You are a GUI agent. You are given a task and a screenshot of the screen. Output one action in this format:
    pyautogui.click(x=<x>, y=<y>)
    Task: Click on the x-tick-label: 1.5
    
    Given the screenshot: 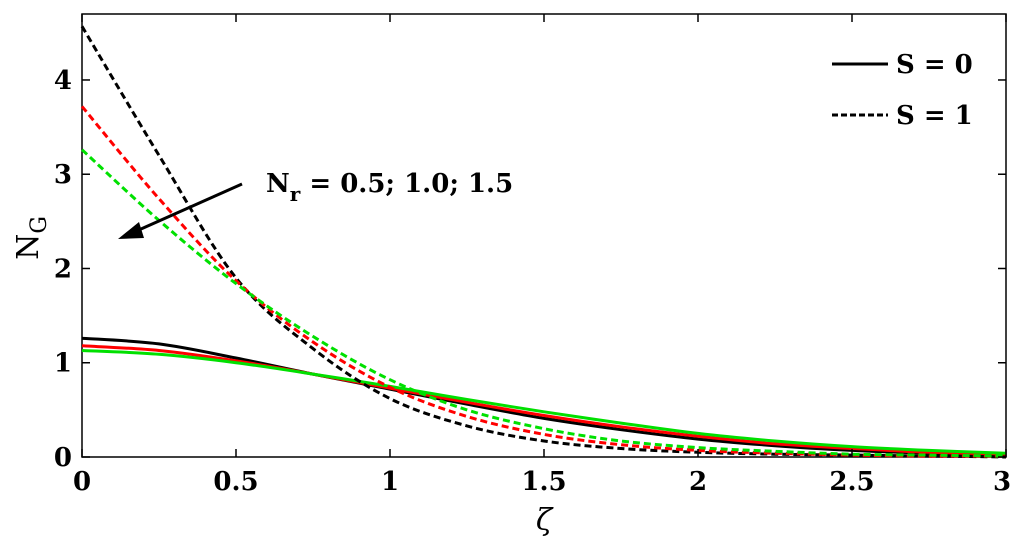 What is the action you would take?
    pyautogui.click(x=543, y=482)
    